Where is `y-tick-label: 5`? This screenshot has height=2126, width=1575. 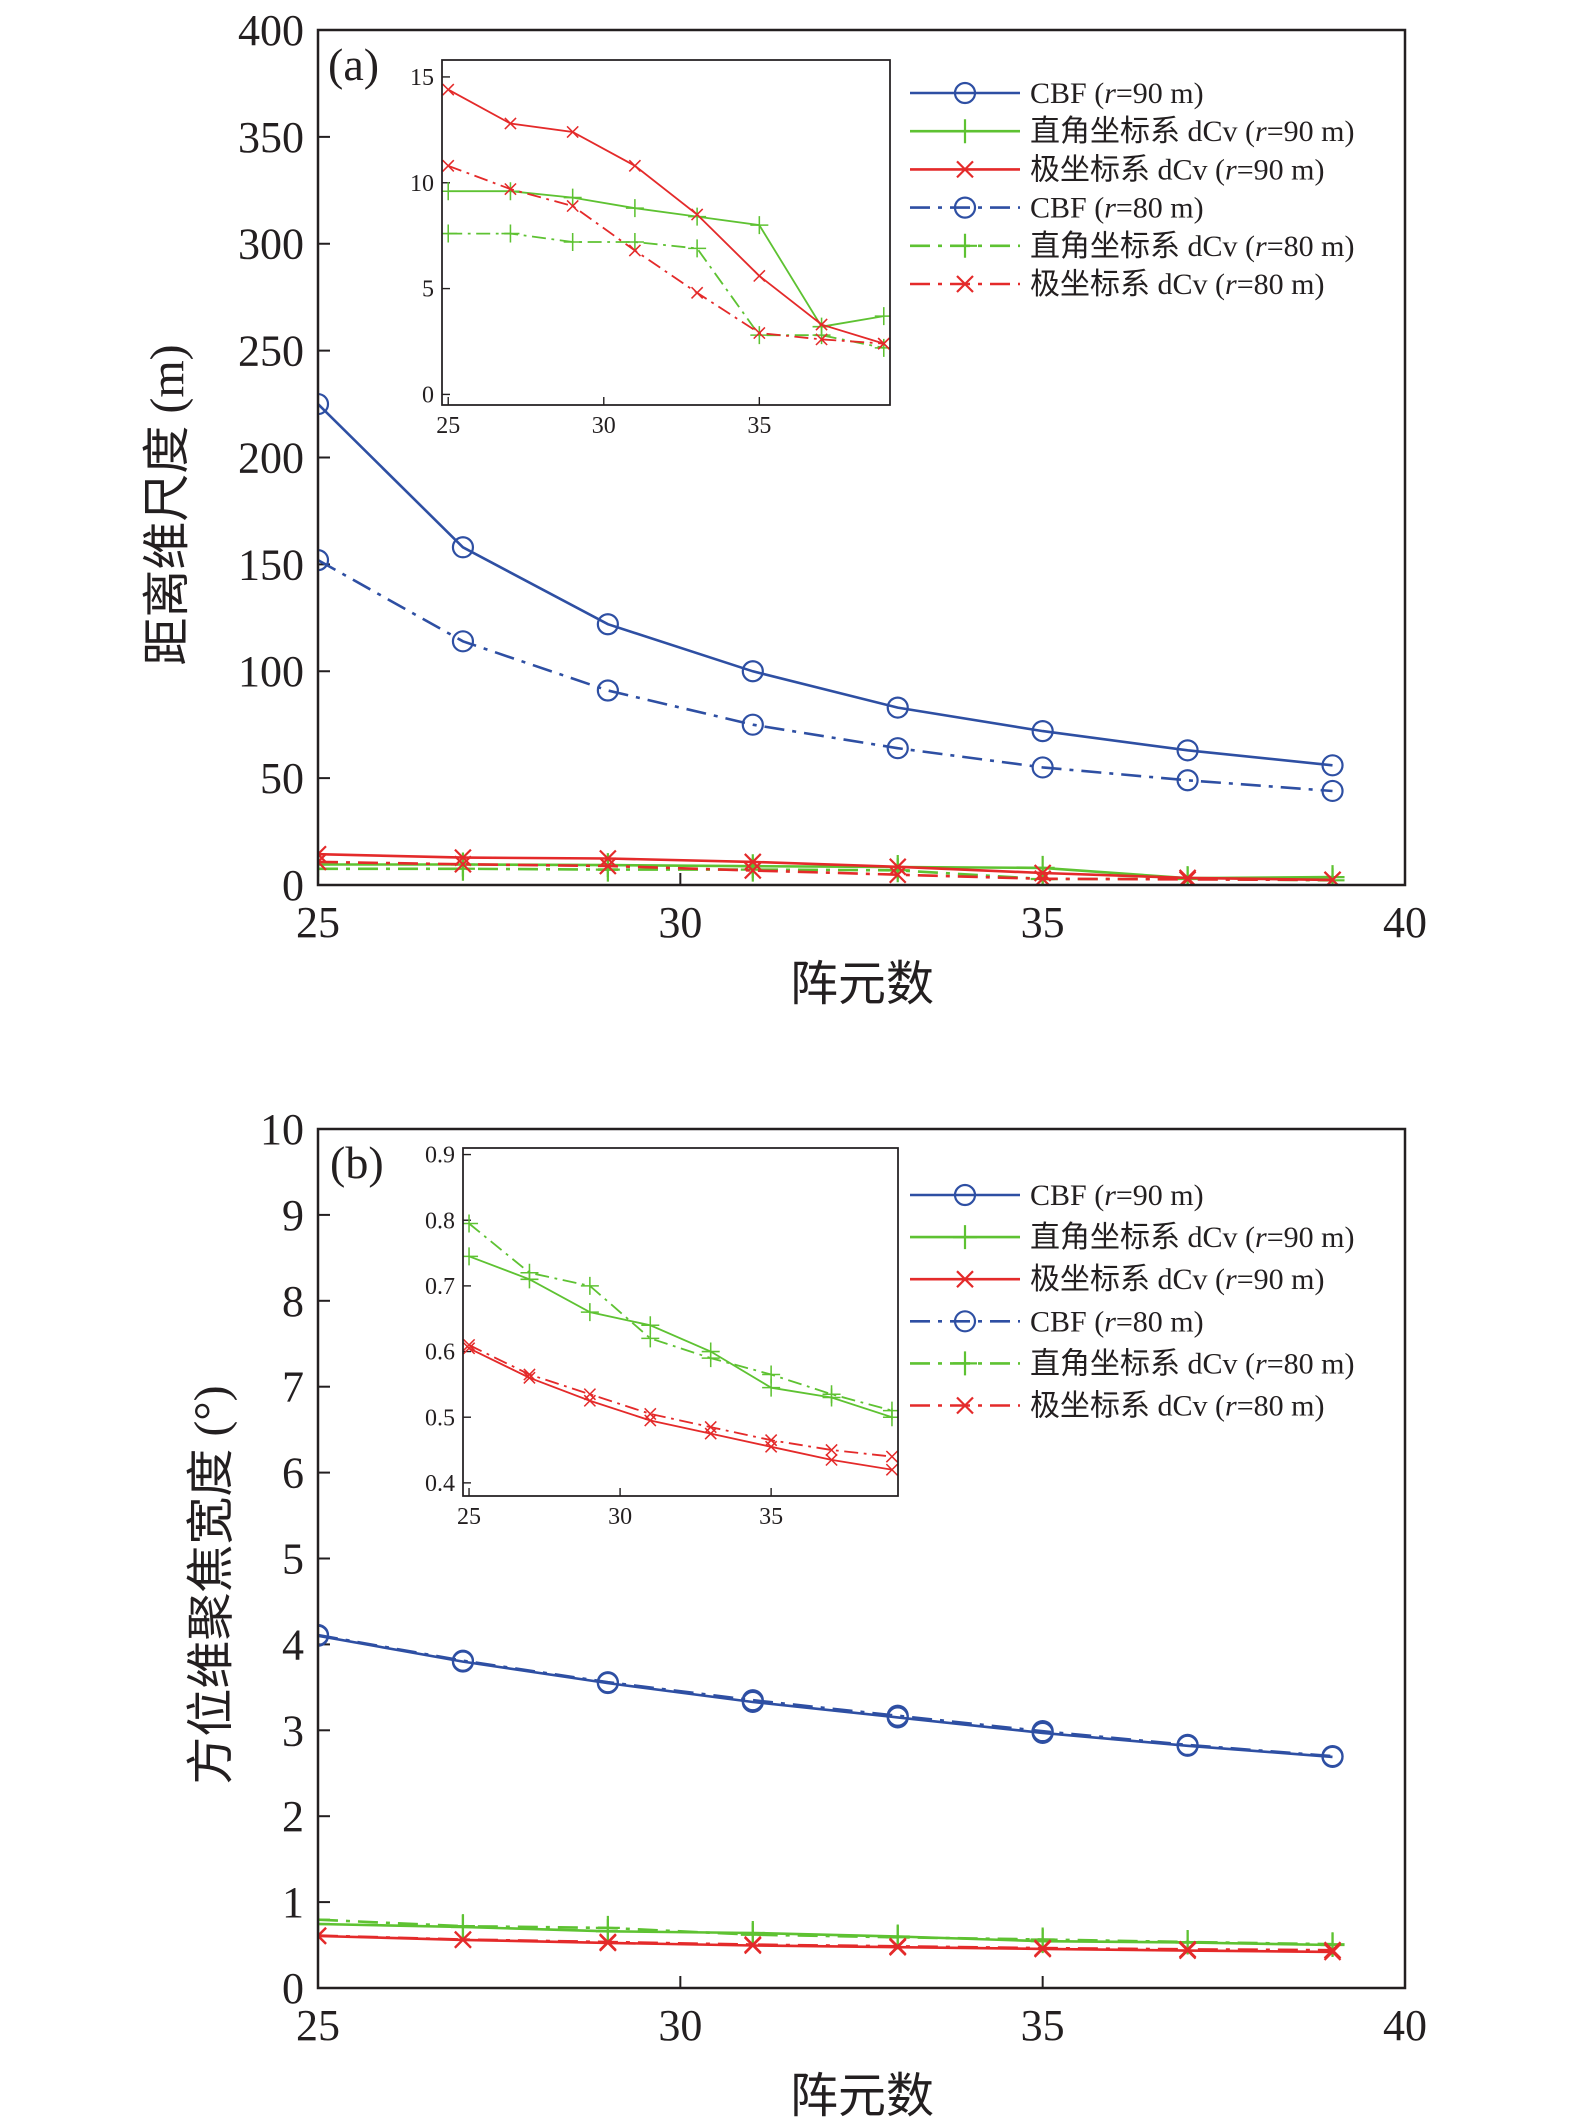
y-tick-label: 5 is located at coordinates (428, 290).